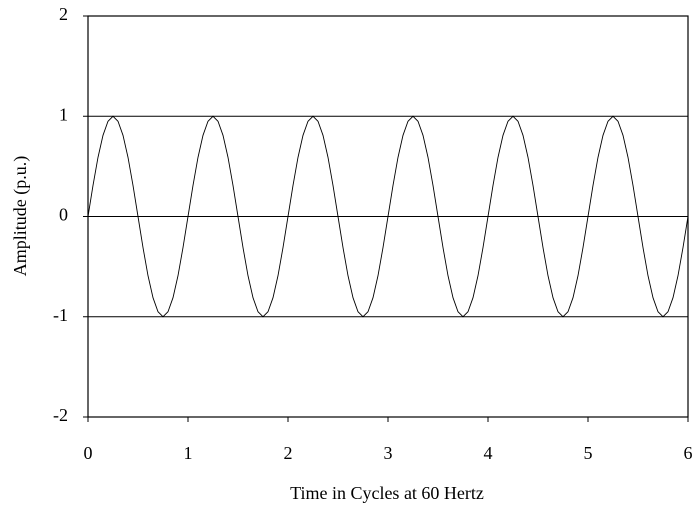 This screenshot has width=697, height=513. I want to click on x-tick-label: 5, so click(588, 453).